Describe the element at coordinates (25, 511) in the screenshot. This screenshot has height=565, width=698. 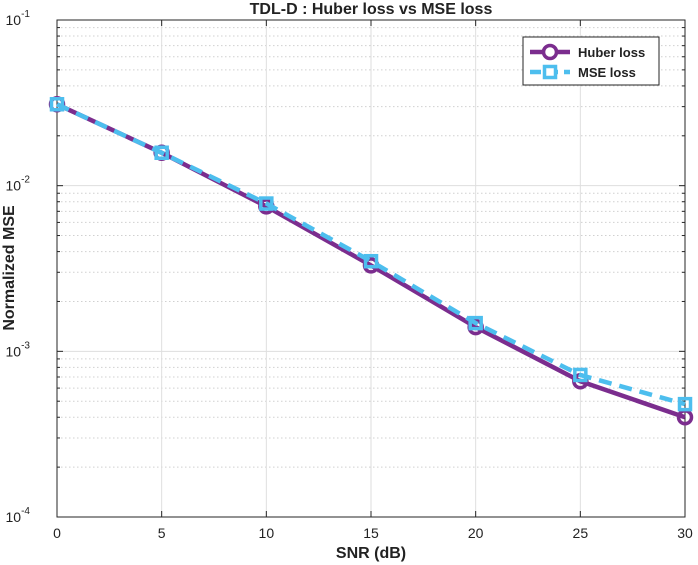
I see `y-tick-exponent: -4` at that location.